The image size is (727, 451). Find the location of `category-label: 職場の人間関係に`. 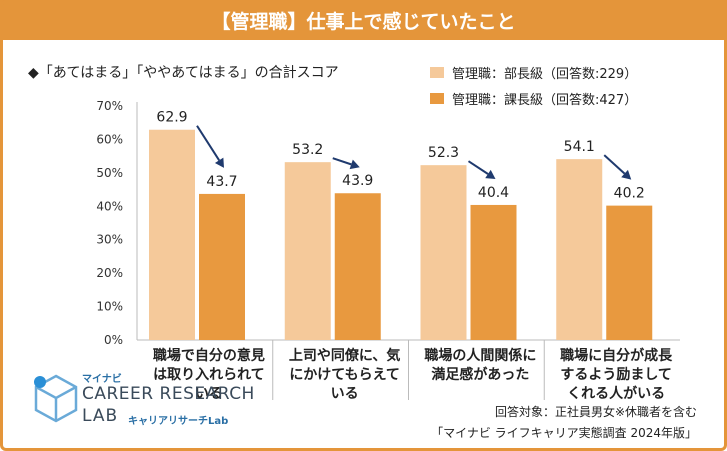

category-label: 職場の人間関係に is located at coordinates (480, 355).